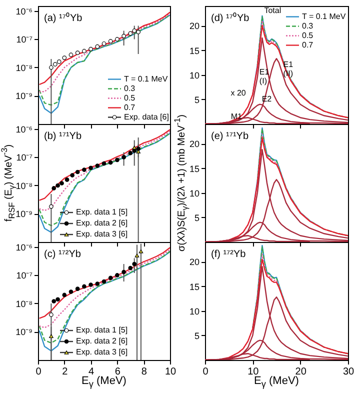 The width and height of the screenshot is (358, 393). I want to click on annotation: Total, so click(273, 10).